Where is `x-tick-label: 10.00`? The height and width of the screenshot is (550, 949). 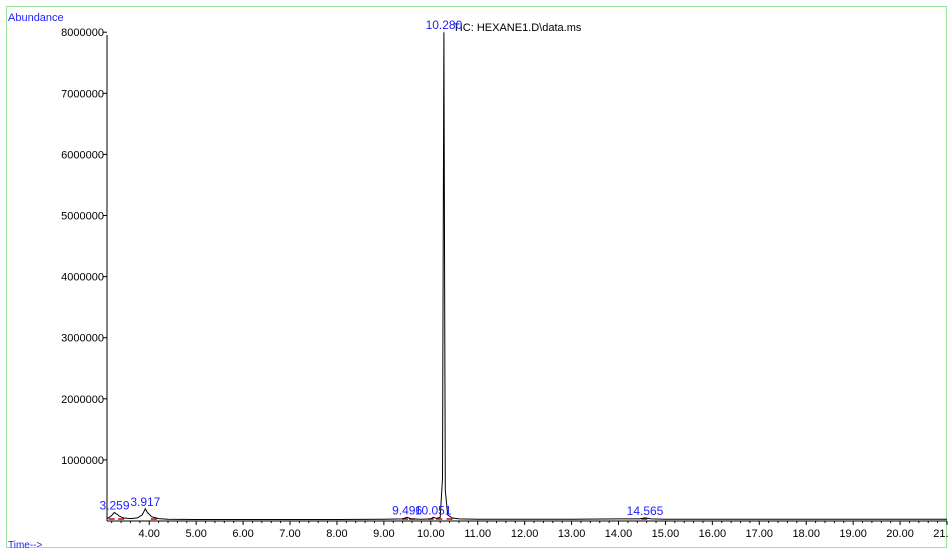
x-tick-label: 10.00 is located at coordinates (431, 534).